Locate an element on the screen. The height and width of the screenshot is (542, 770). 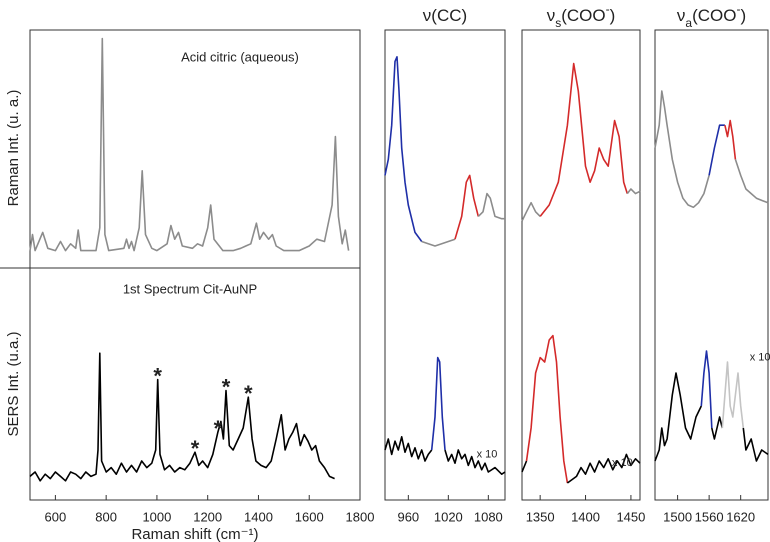
x-tick-label: 1020 is located at coordinates (448, 516).